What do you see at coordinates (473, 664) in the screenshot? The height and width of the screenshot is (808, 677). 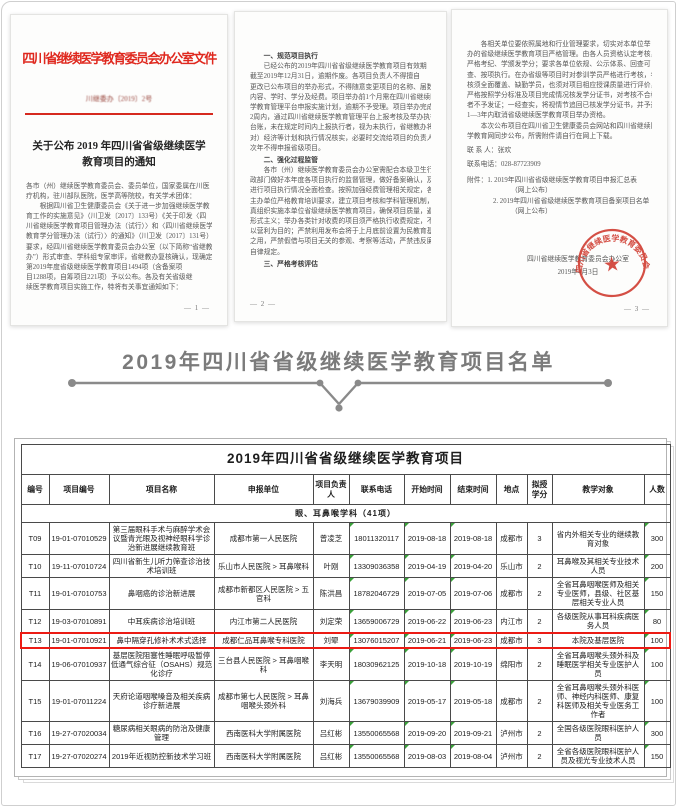 I see `cell-end: 2019-10-19` at bounding box center [473, 664].